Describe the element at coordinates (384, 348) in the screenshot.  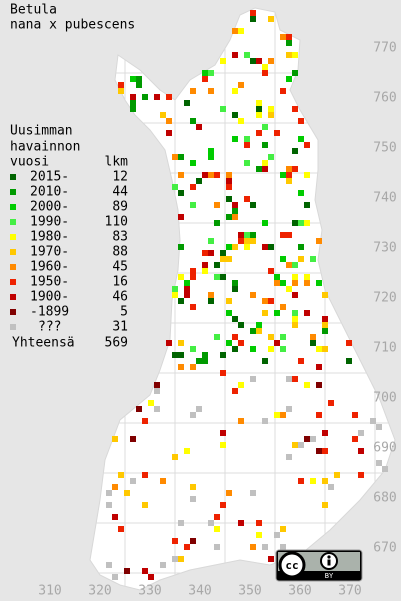
I see `y-axis-label: 710` at that location.